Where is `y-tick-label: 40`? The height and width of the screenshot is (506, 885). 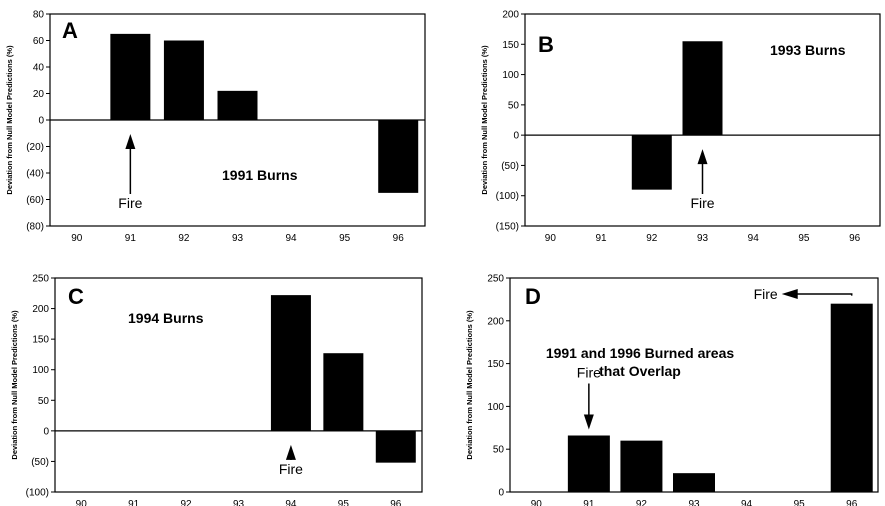 y-tick-label: 40 is located at coordinates (39, 68).